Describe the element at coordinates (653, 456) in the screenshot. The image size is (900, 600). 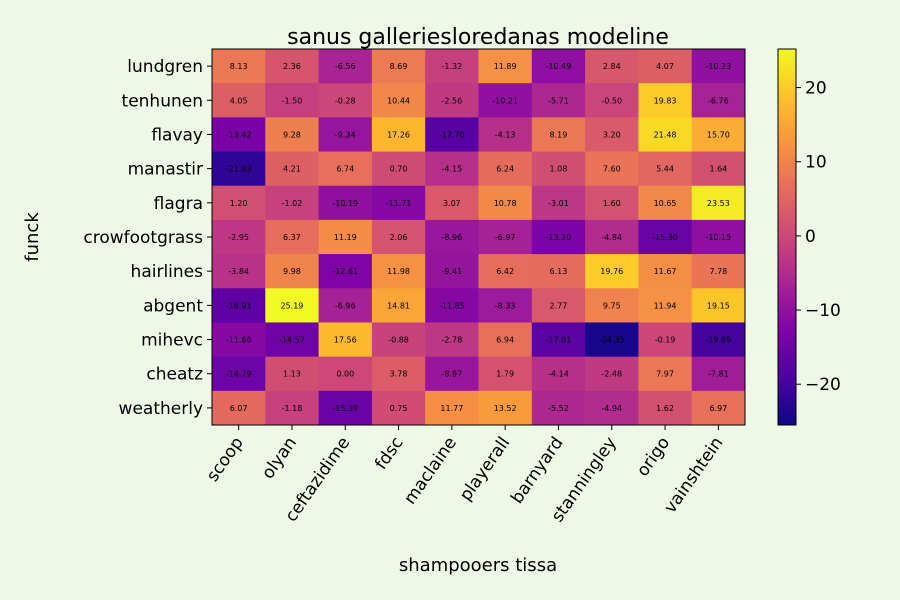
I see `x-tick-label: origo` at that location.